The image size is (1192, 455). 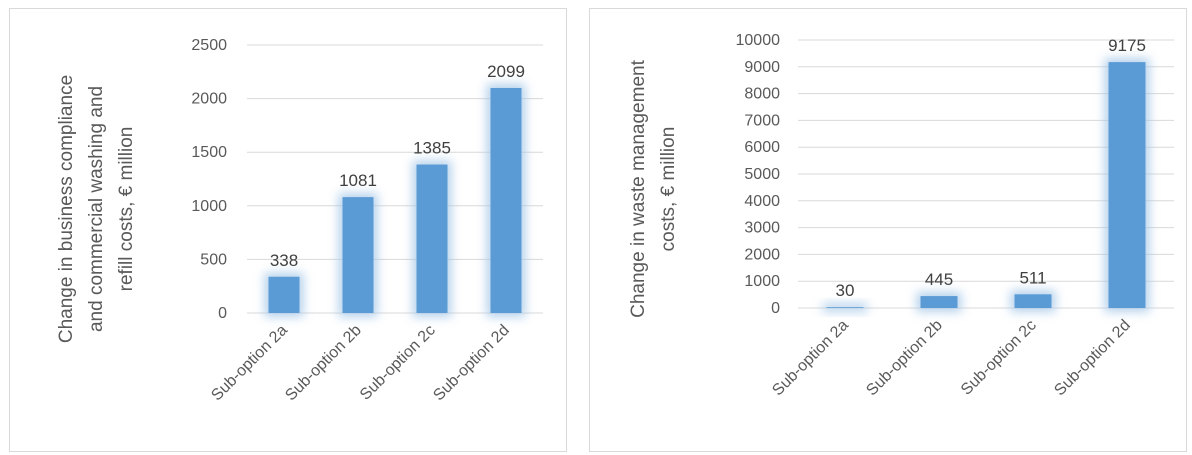 I want to click on y-tick-label: 2500, so click(x=209, y=45).